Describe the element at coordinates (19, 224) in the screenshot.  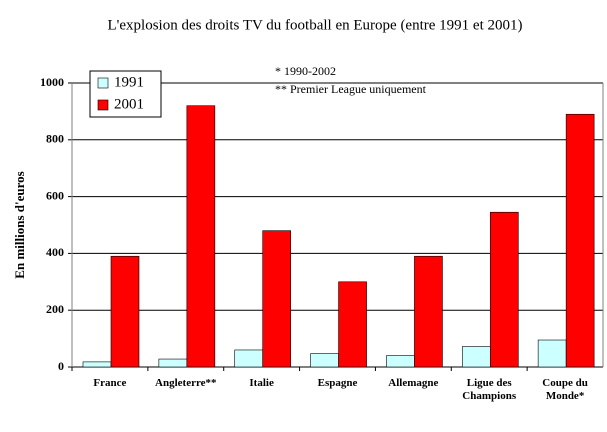
I see `y-axis-label: En millions d'euros` at that location.